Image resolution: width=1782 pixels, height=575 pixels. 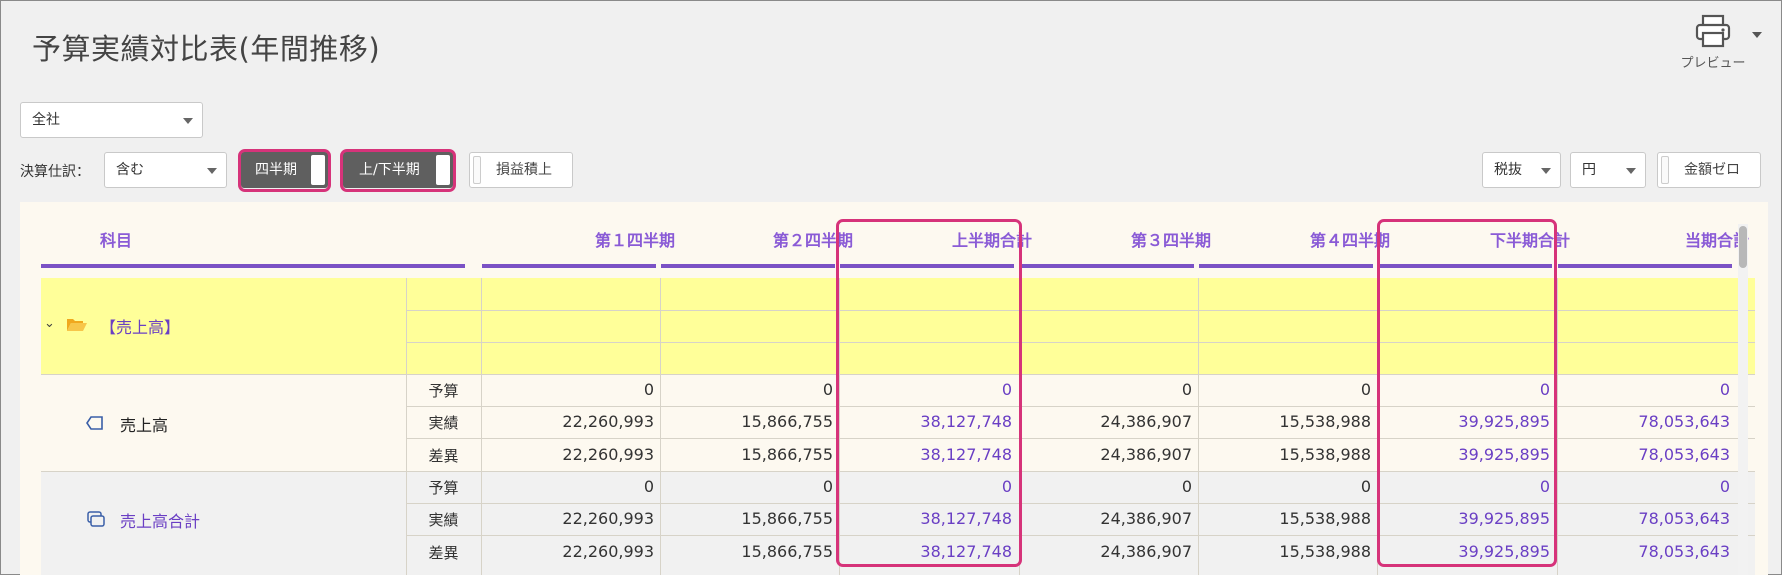 What do you see at coordinates (1608, 170) in the screenshot?
I see `unit-select: 円` at bounding box center [1608, 170].